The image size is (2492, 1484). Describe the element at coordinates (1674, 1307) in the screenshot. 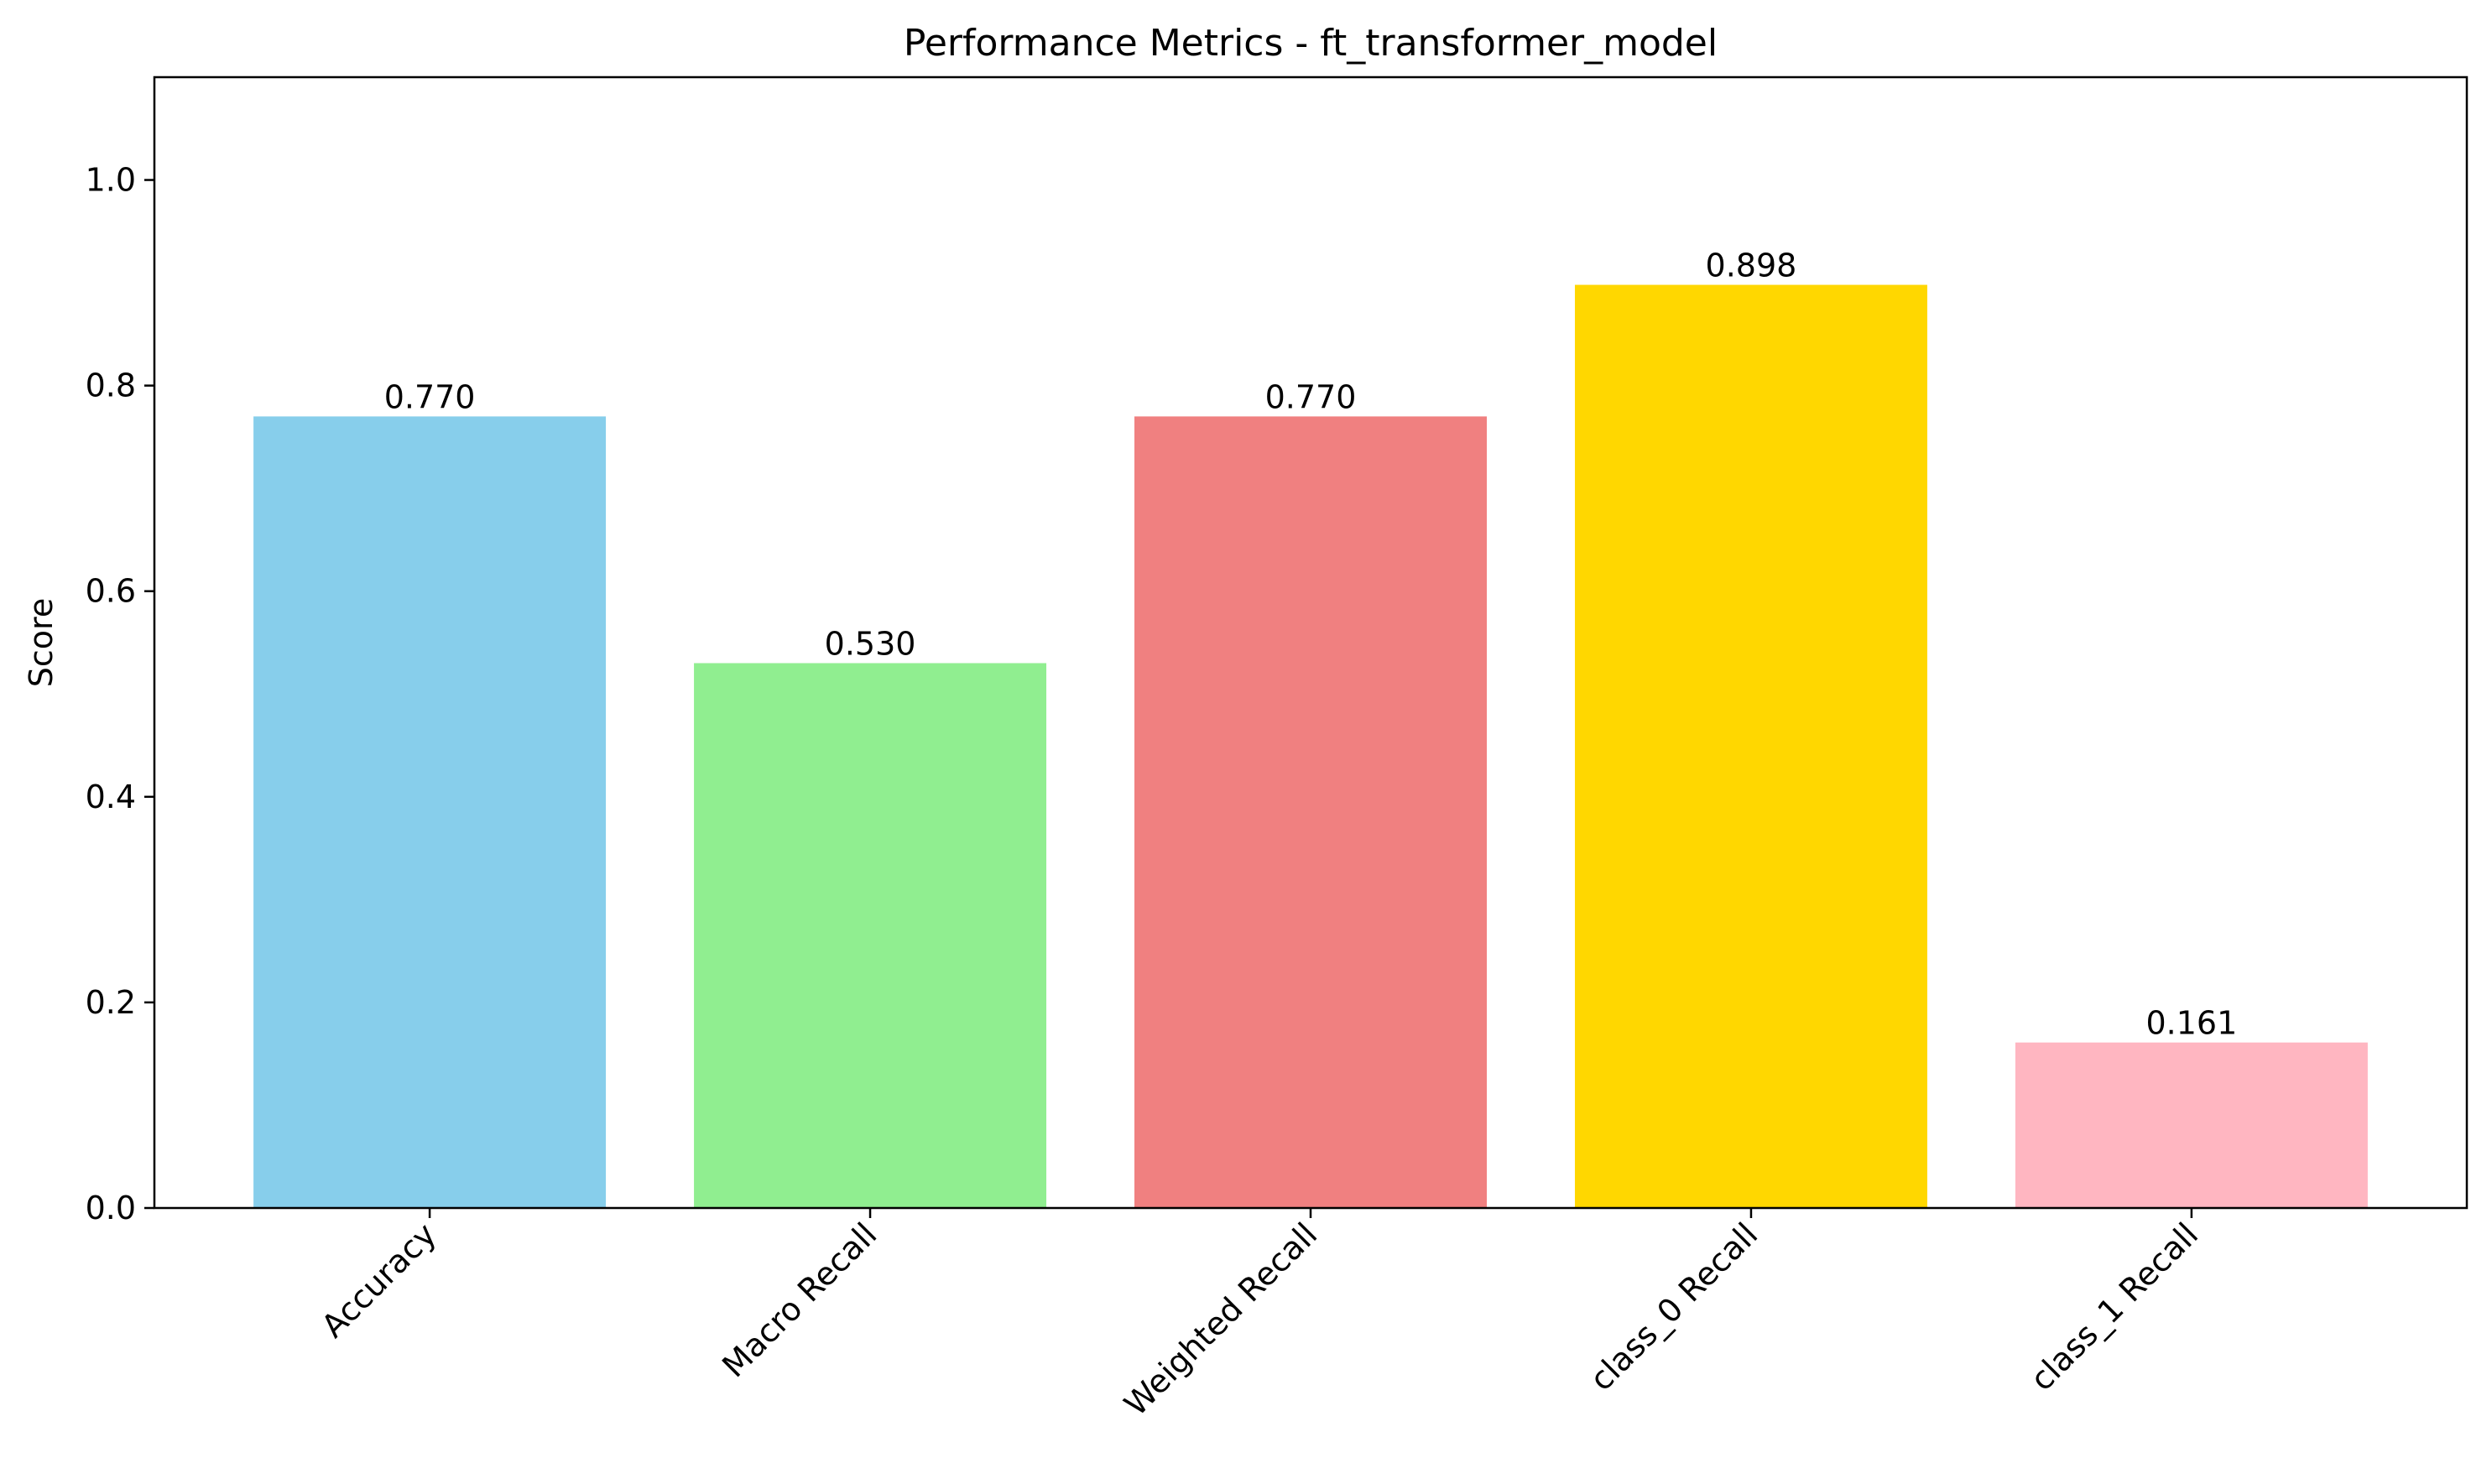

I see `x-tick-label-3: class_0 Recall` at that location.